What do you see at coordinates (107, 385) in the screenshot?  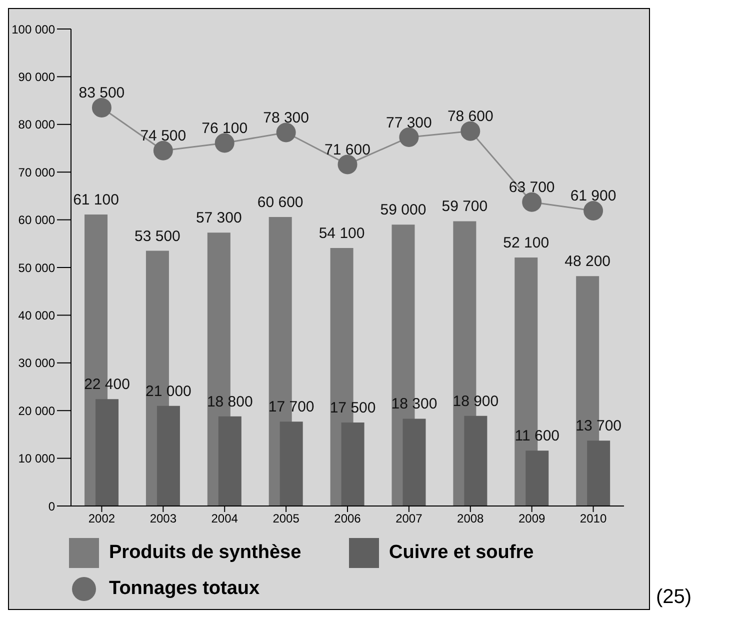 I see `data-label: 22 400` at bounding box center [107, 385].